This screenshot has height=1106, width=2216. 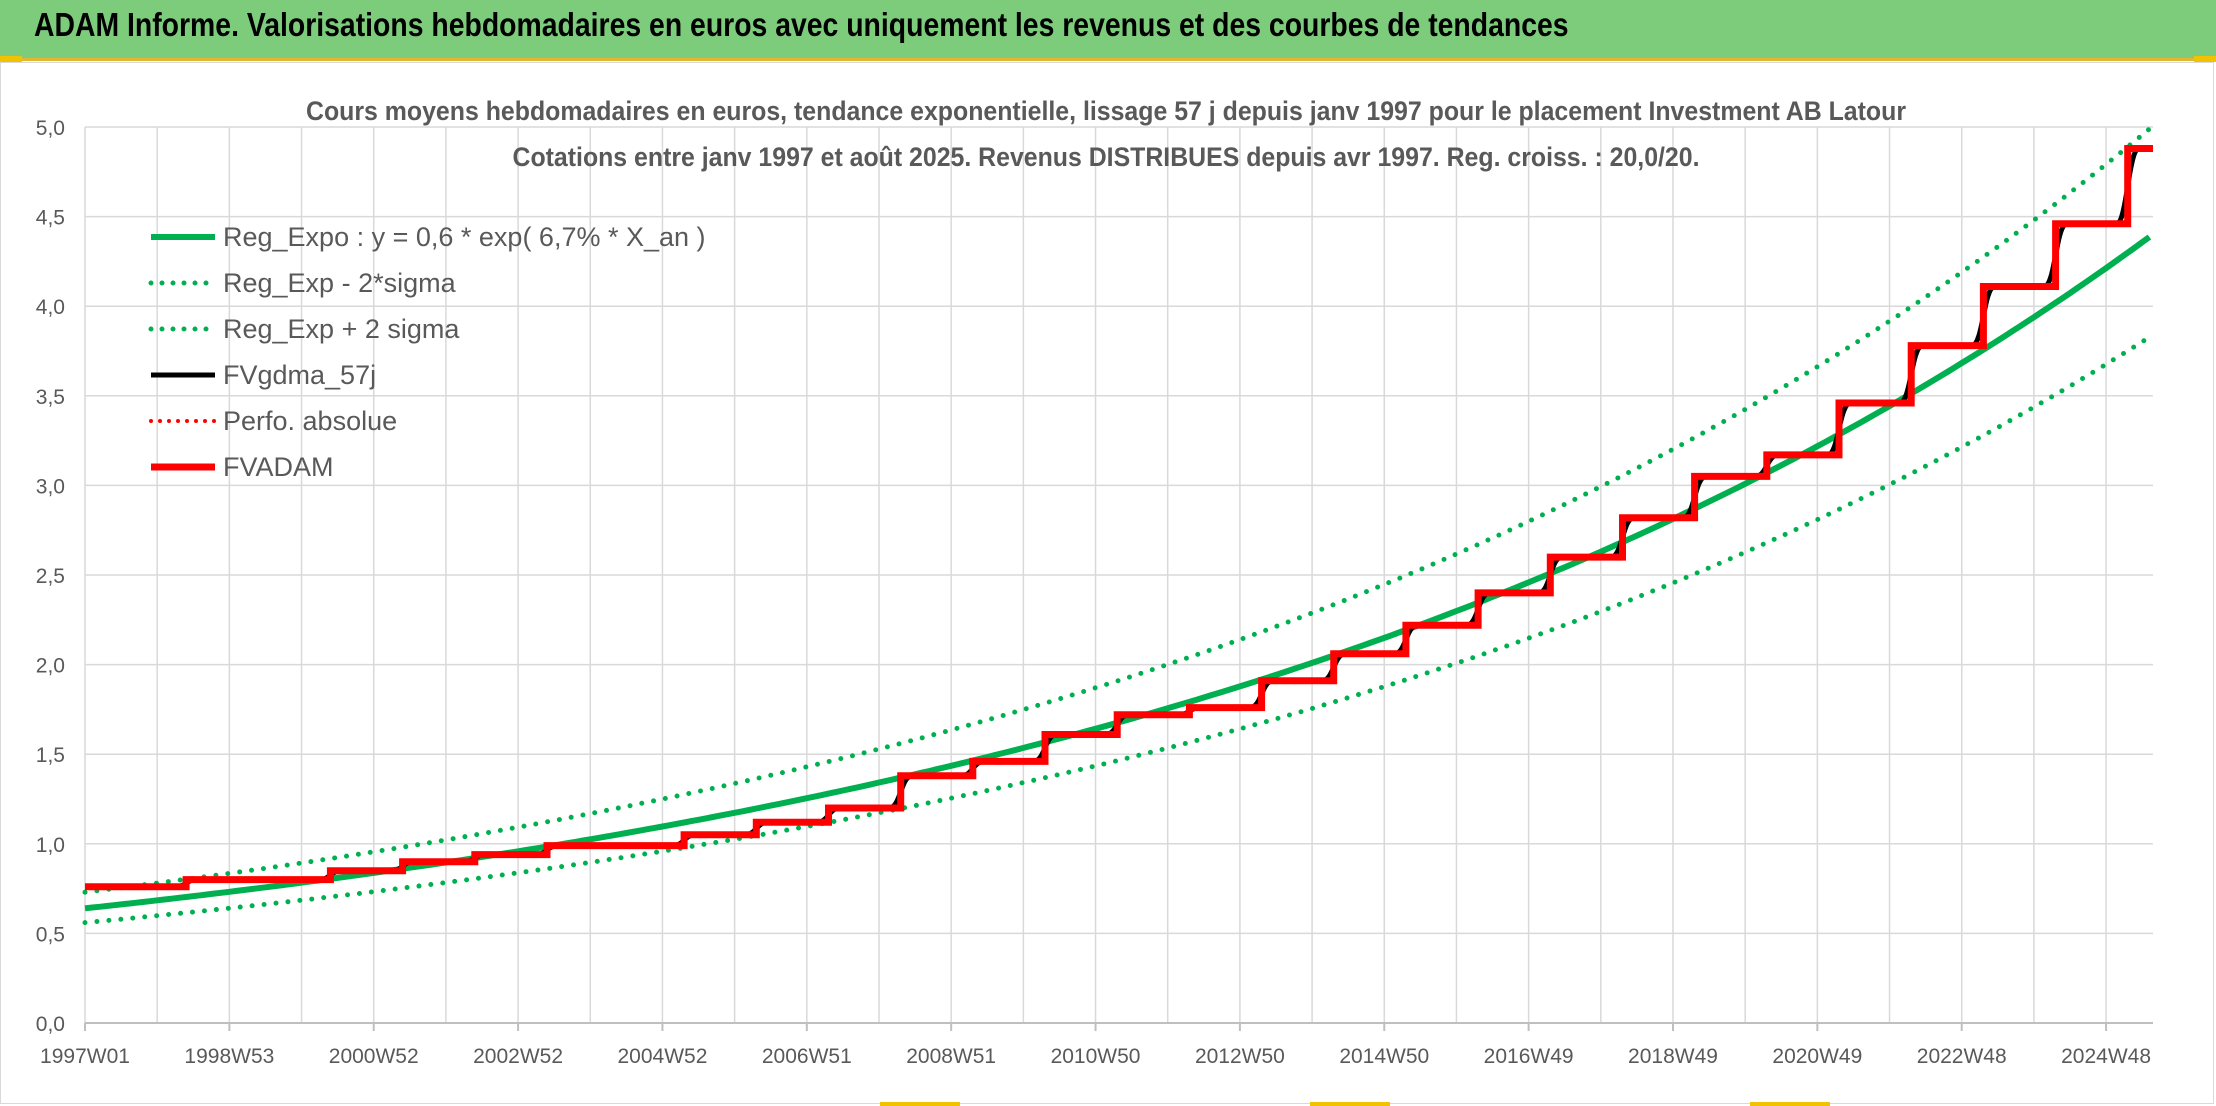 I want to click on legend-label: Reg_Expo : y = 0,6 * exp( 6,7% * X_an ), so click(x=464, y=237).